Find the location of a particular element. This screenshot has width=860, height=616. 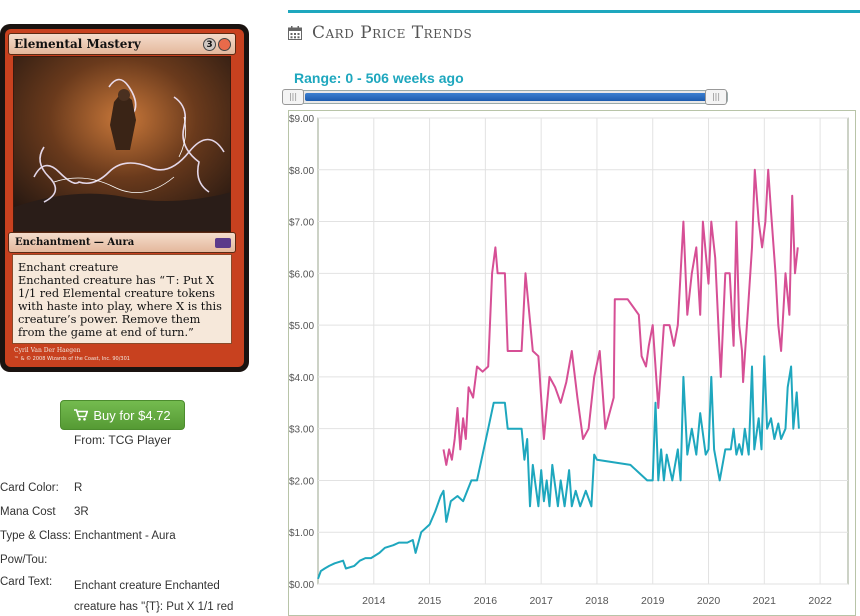

y-tick-label: $8.00 is located at coordinates (301, 171).